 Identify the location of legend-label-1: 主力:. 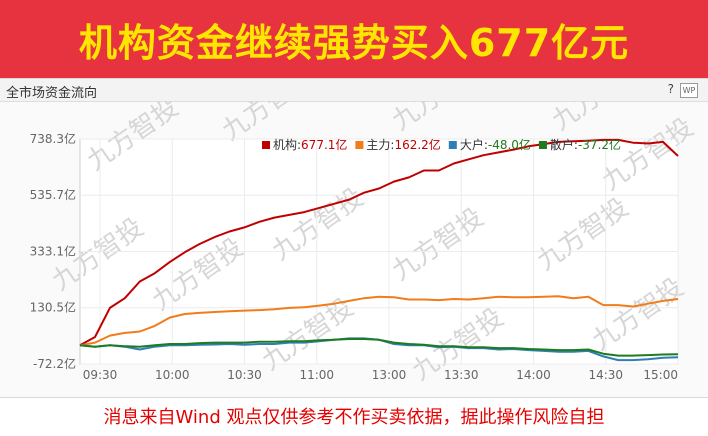
(380, 145).